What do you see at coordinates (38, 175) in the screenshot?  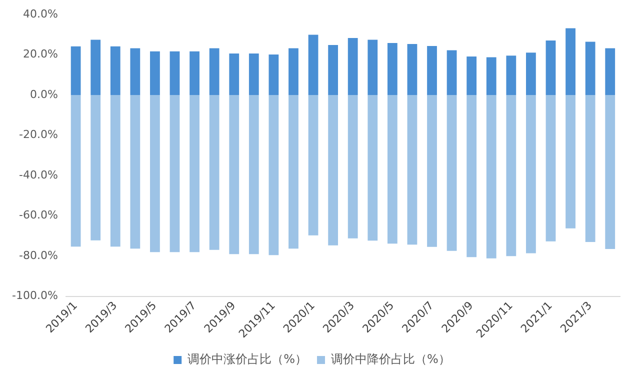 I see `y-tick-label: -40.0%` at bounding box center [38, 175].